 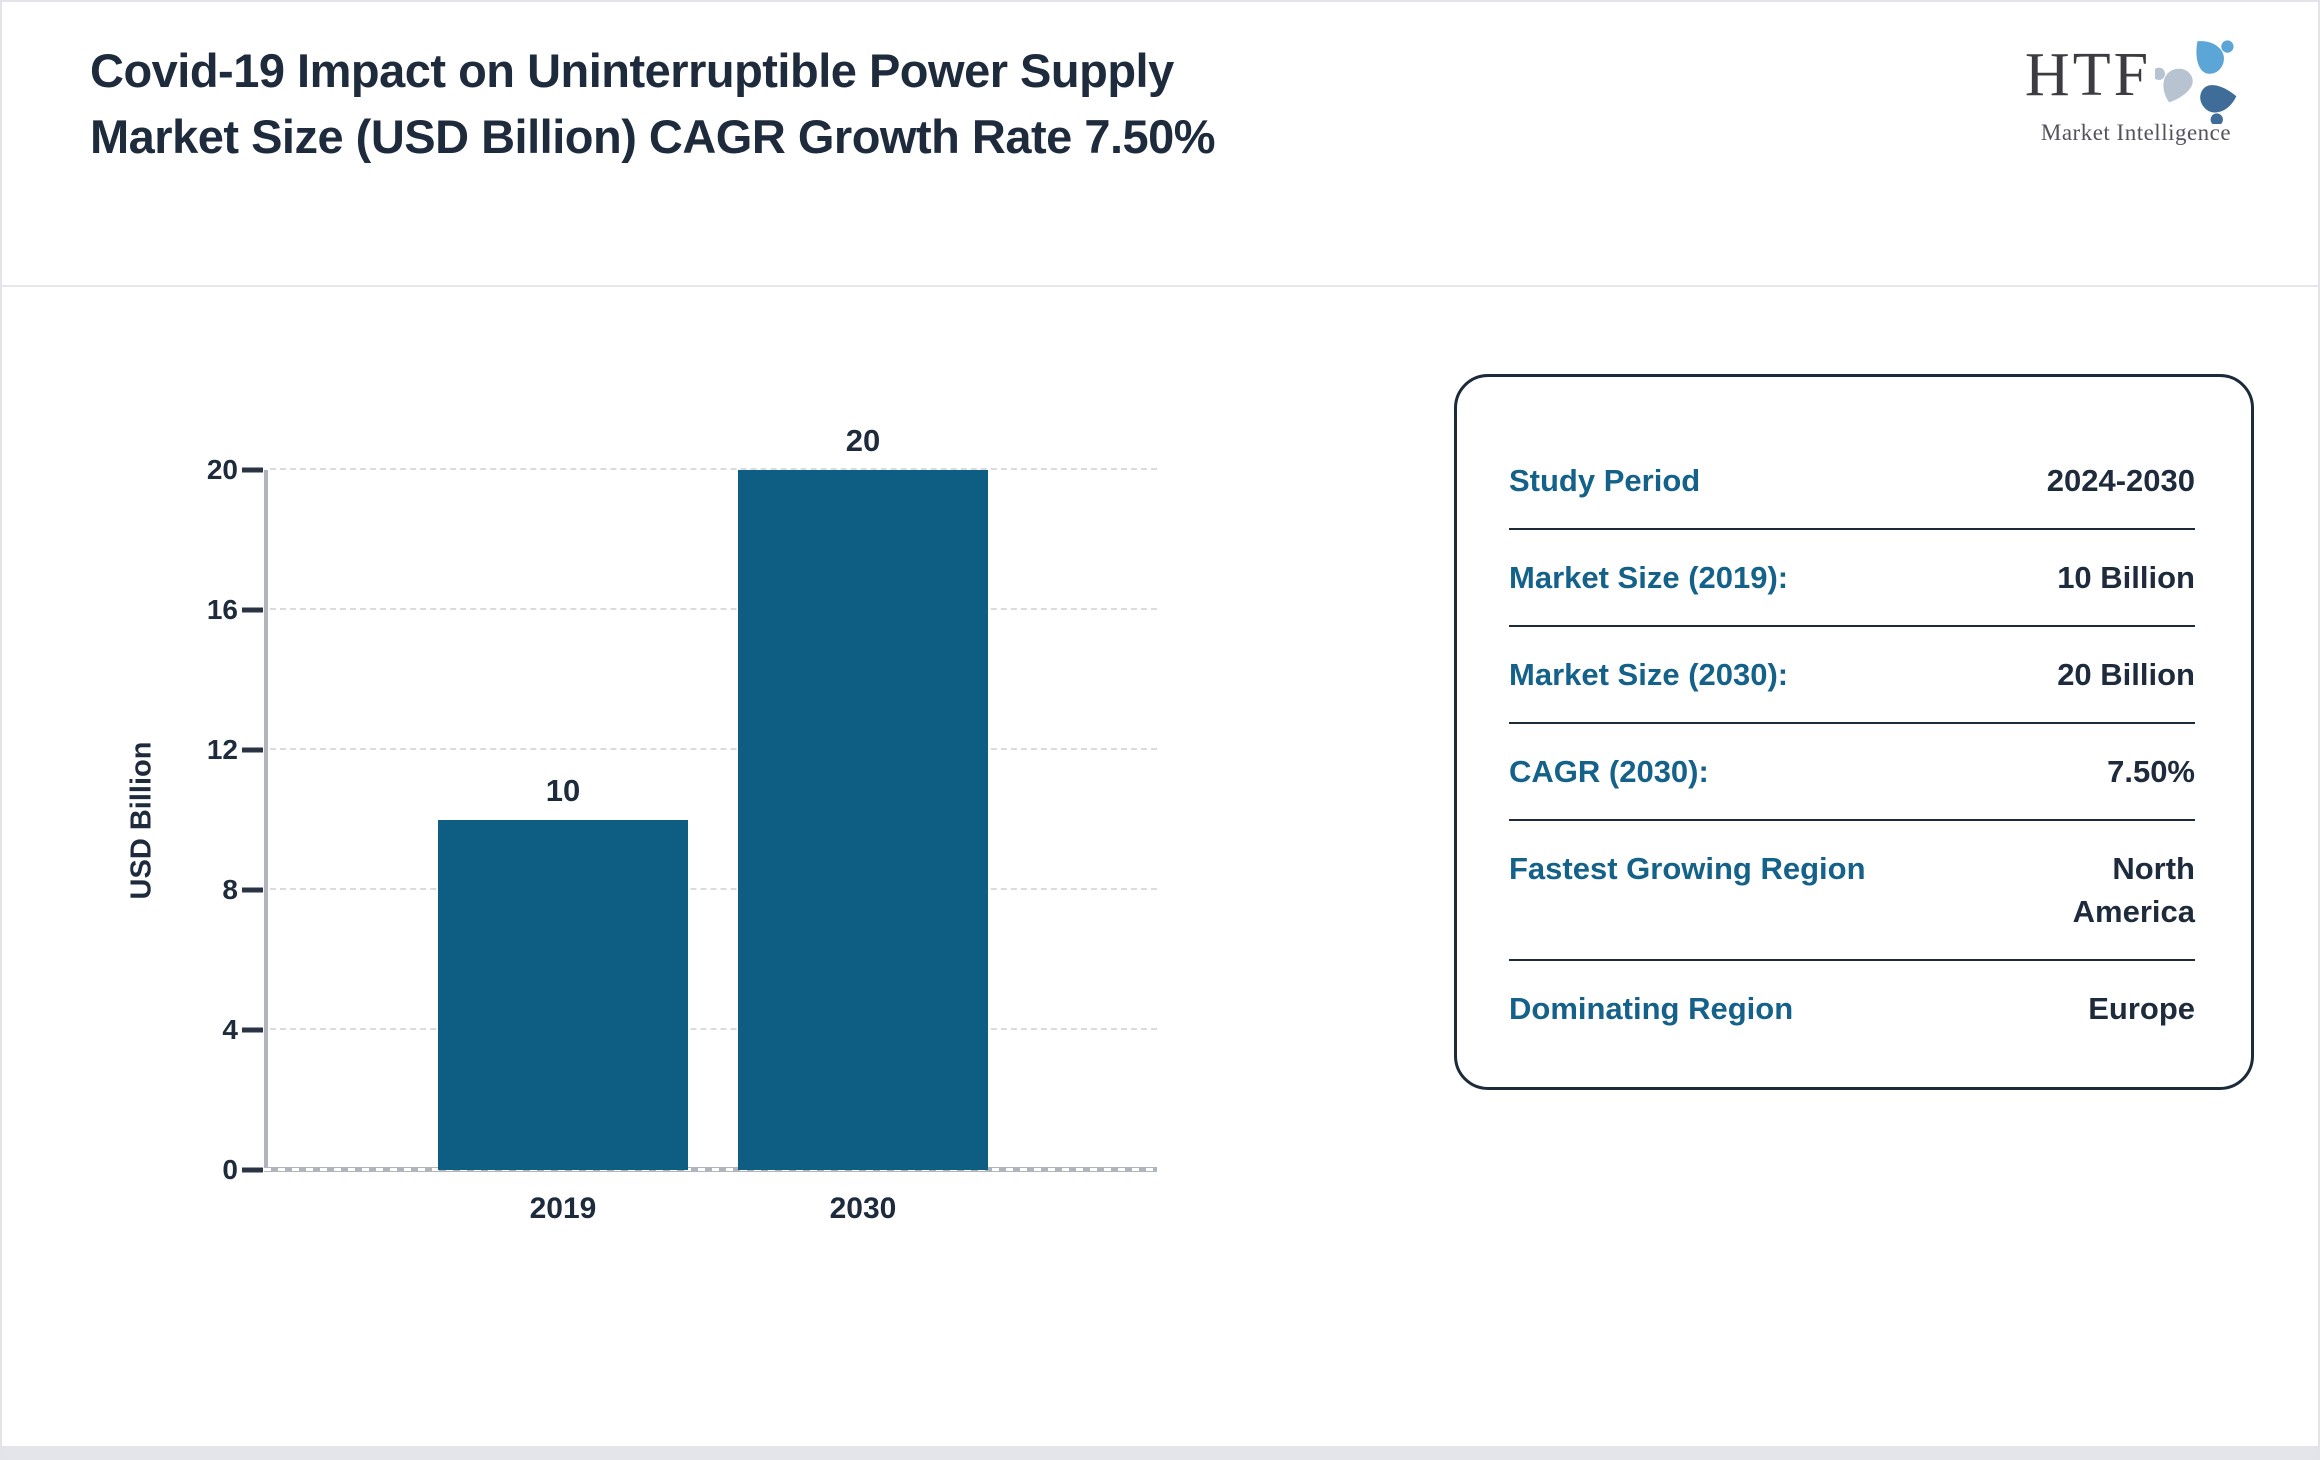 What do you see at coordinates (863, 1208) in the screenshot?
I see `x-axis-label-2030: 2030` at bounding box center [863, 1208].